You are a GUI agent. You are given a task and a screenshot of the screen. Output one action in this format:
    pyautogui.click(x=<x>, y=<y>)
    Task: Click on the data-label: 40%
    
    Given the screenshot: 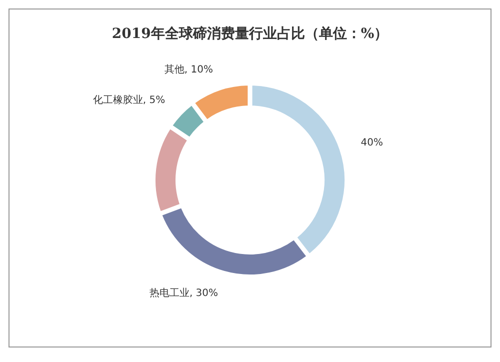 What is the action you would take?
    pyautogui.click(x=371, y=143)
    